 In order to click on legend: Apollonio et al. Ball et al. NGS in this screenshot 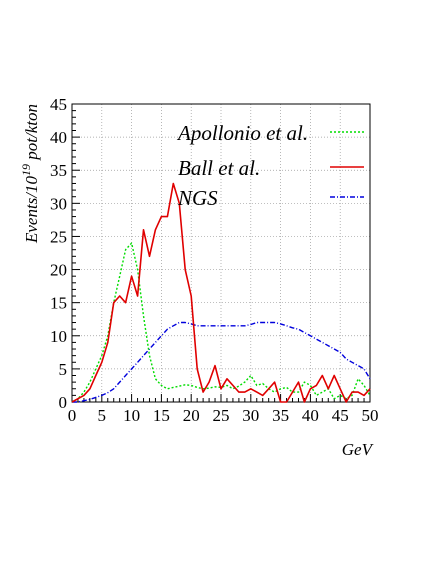, I will do `click(270, 165)`.